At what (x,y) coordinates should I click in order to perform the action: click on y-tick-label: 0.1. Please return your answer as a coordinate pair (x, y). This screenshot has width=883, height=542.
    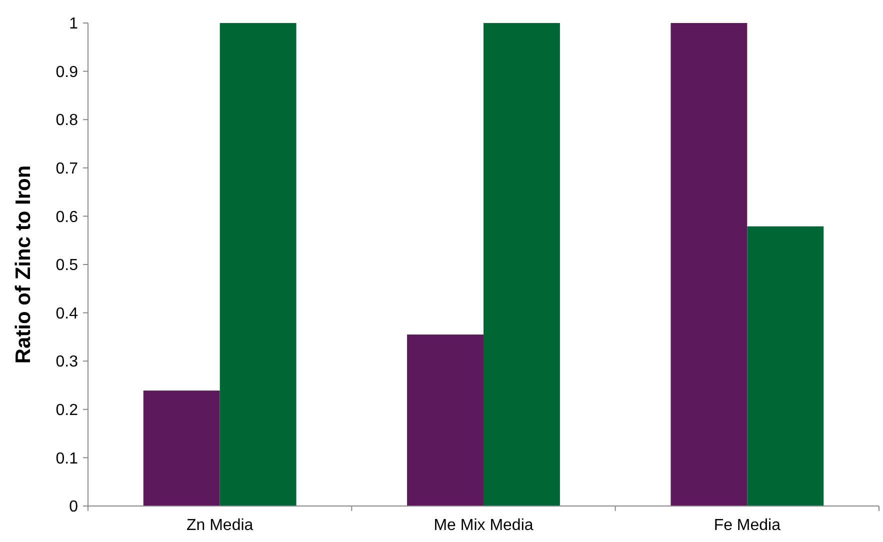
    Looking at the image, I should click on (67, 459).